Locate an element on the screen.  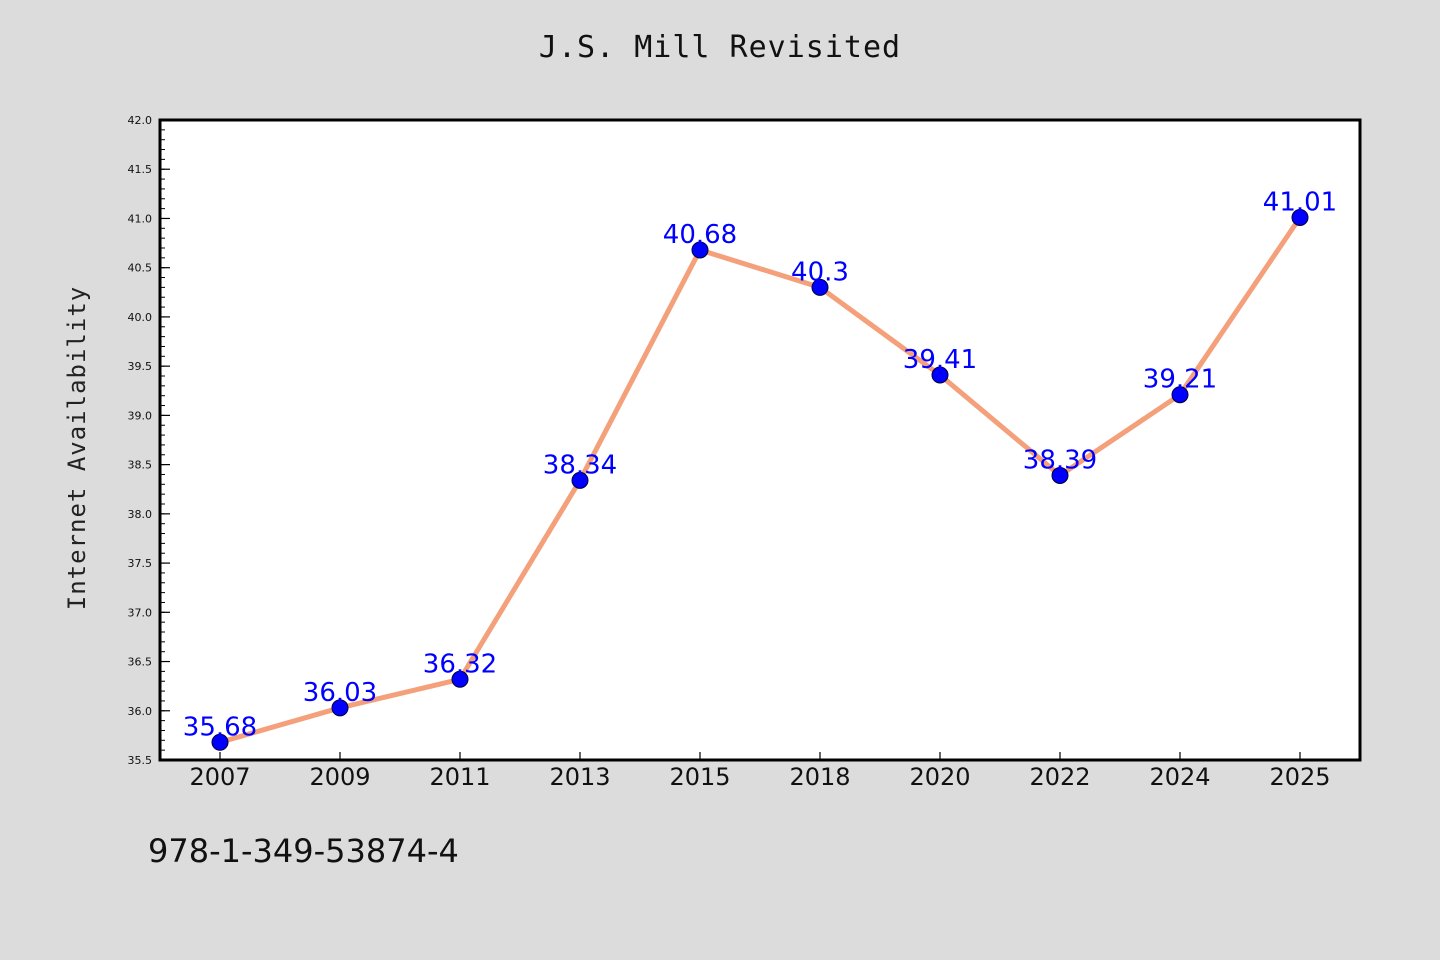
data-label: 36.32 is located at coordinates (460, 664).